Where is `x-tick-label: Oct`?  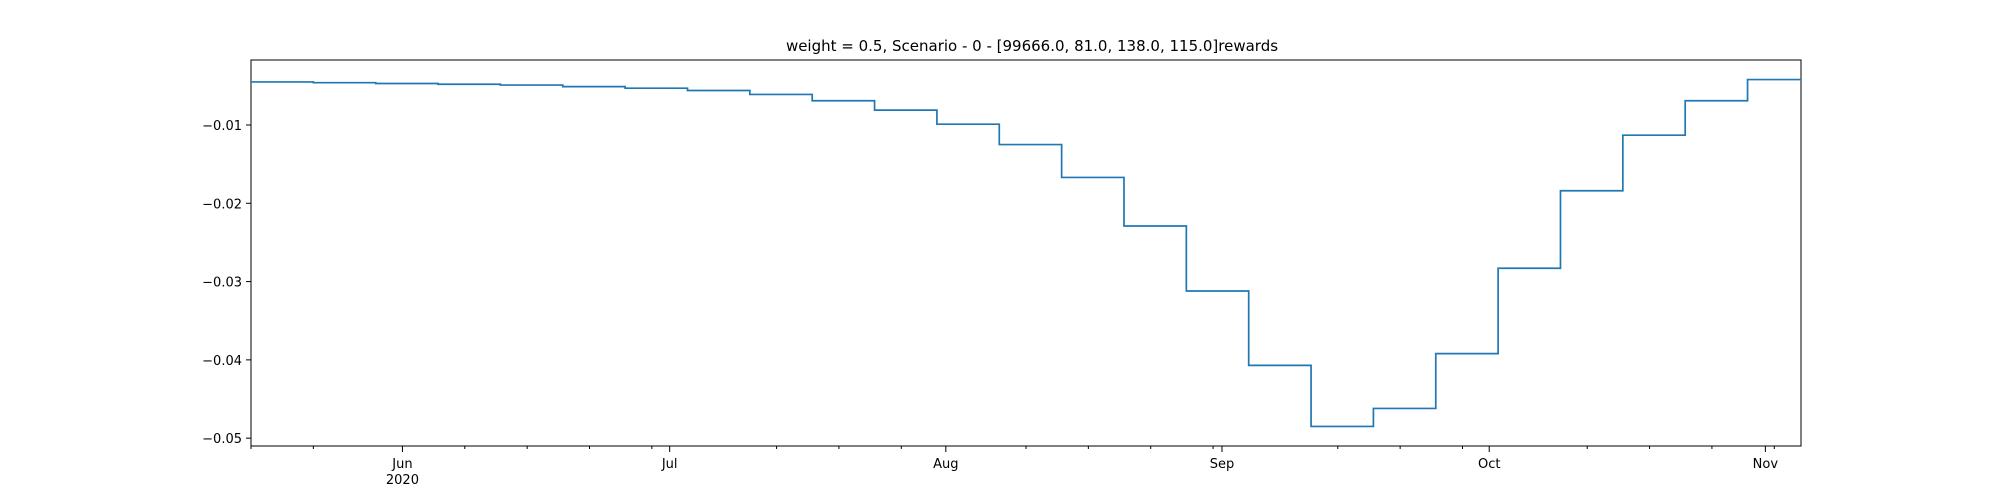 x-tick-label: Oct is located at coordinates (1489, 464).